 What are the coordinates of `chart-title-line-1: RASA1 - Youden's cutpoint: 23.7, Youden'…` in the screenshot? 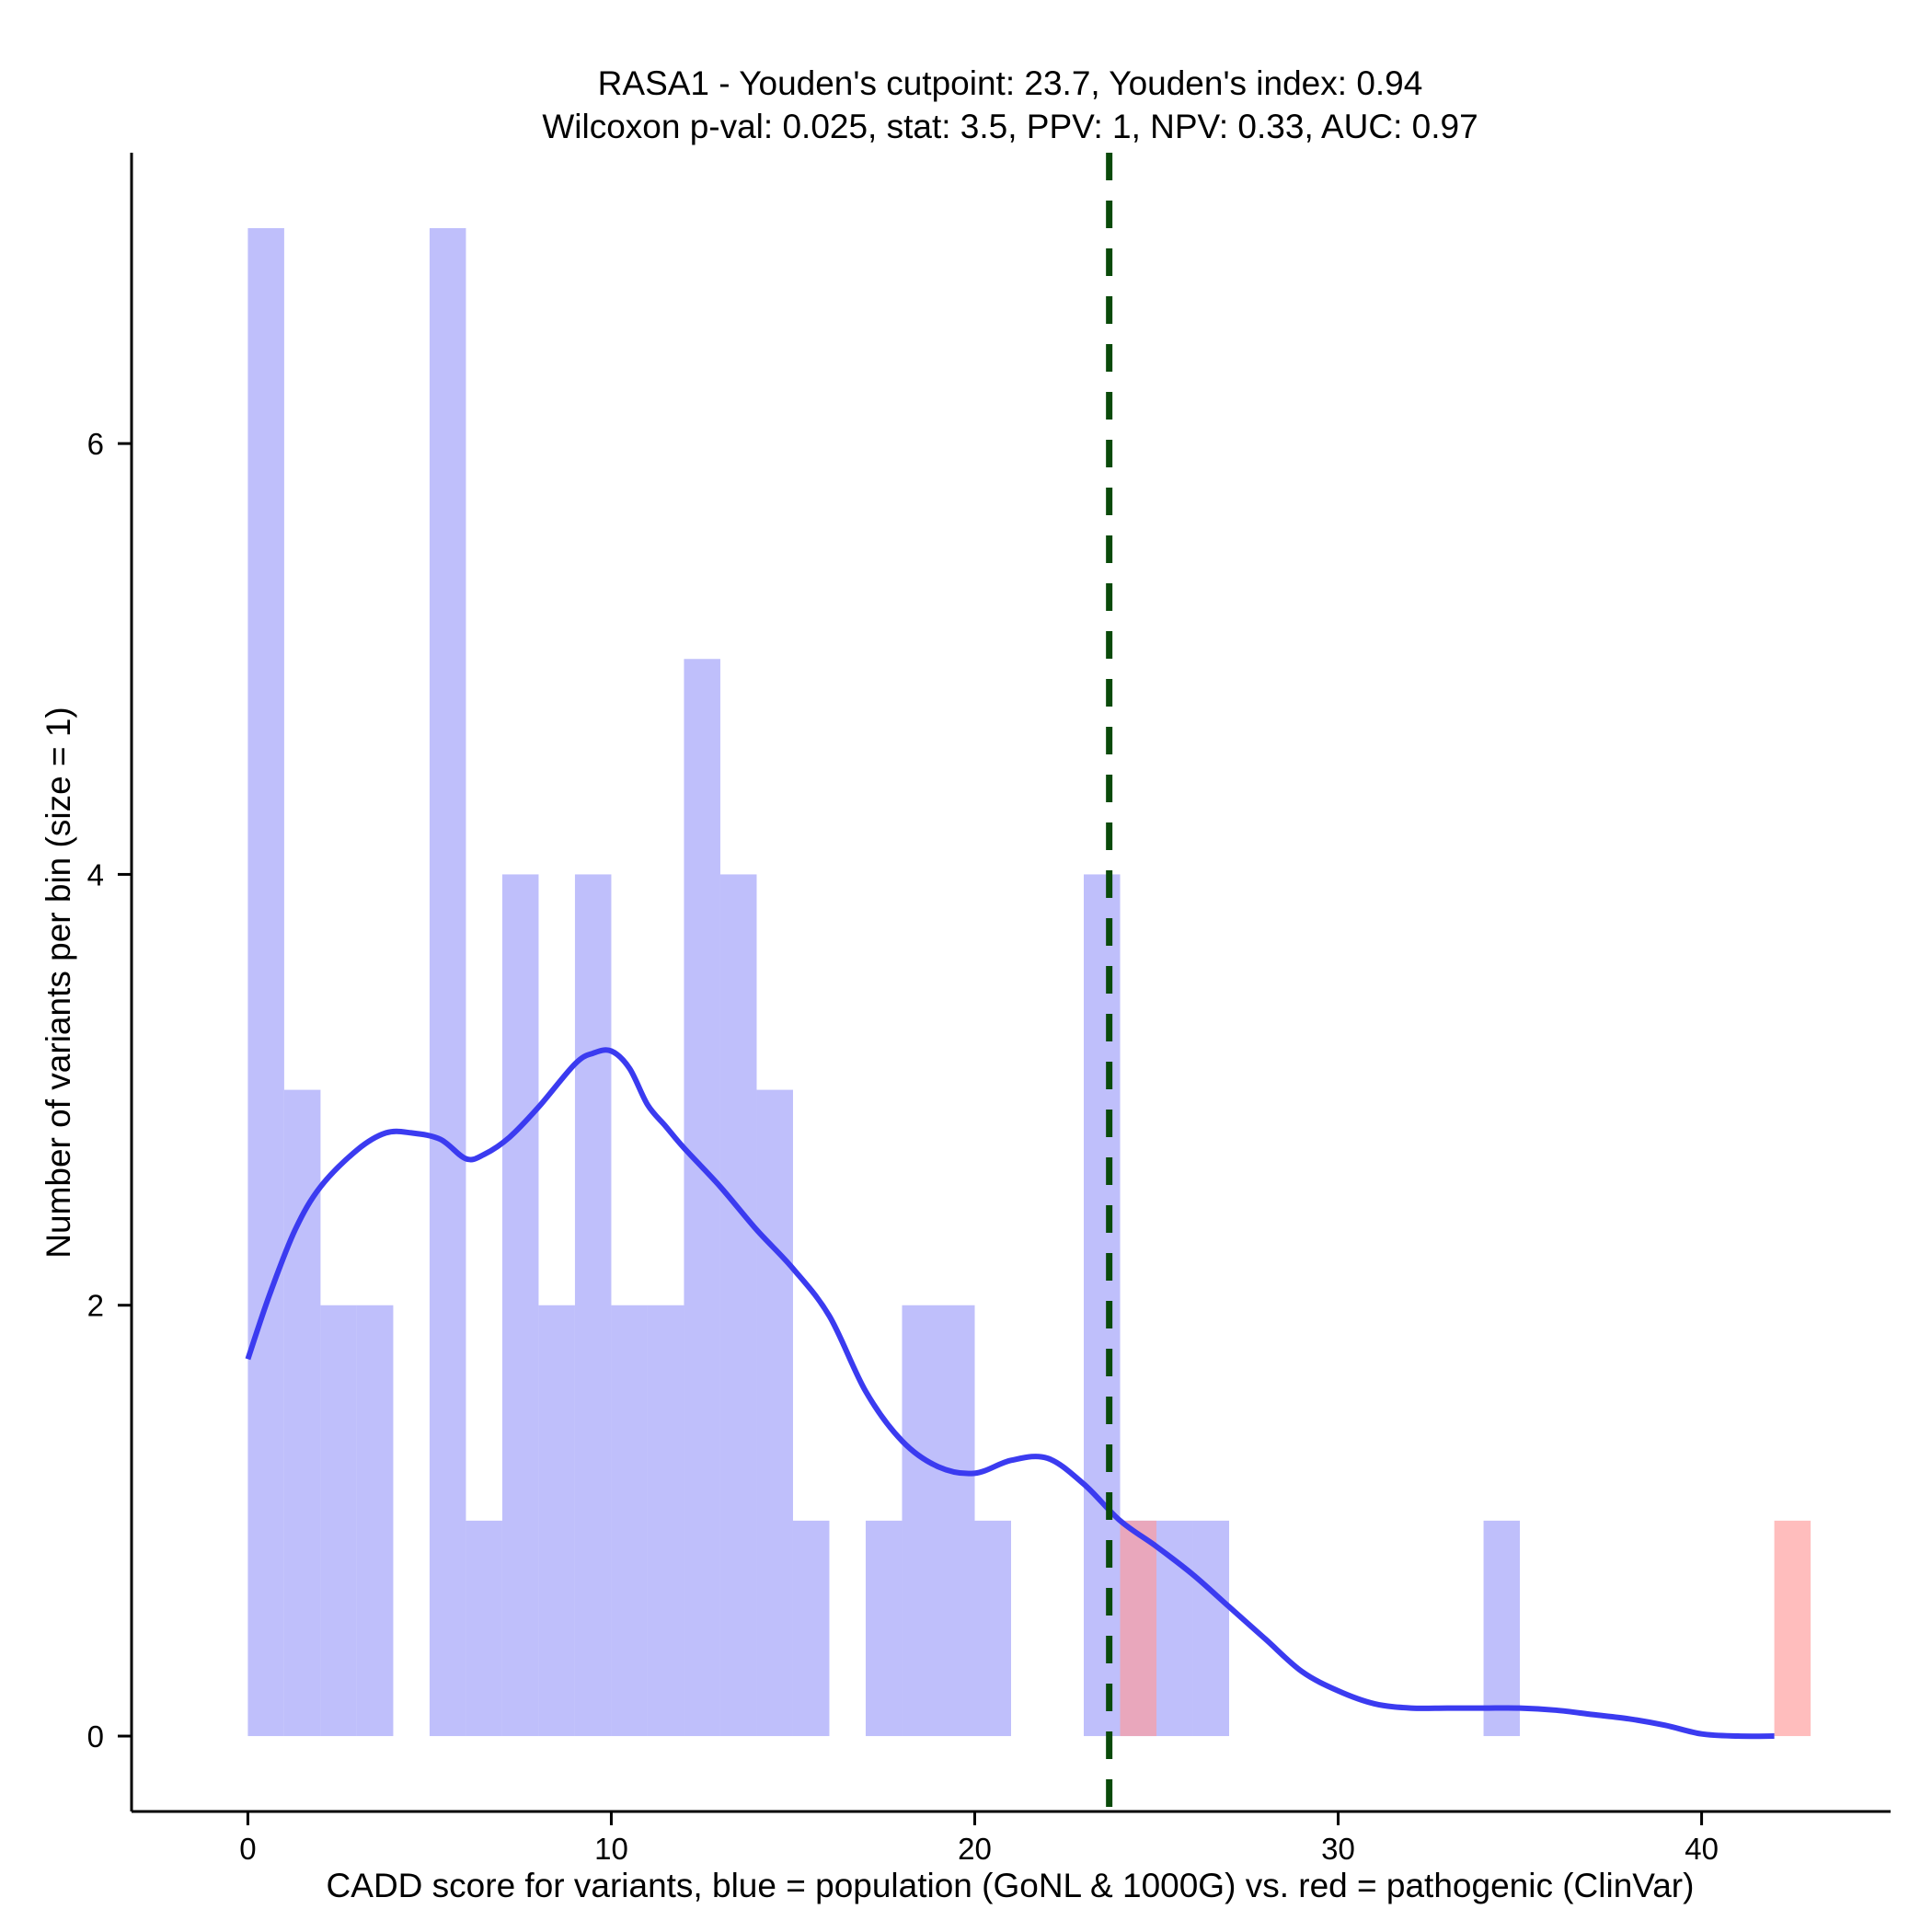 It's located at (1010, 83).